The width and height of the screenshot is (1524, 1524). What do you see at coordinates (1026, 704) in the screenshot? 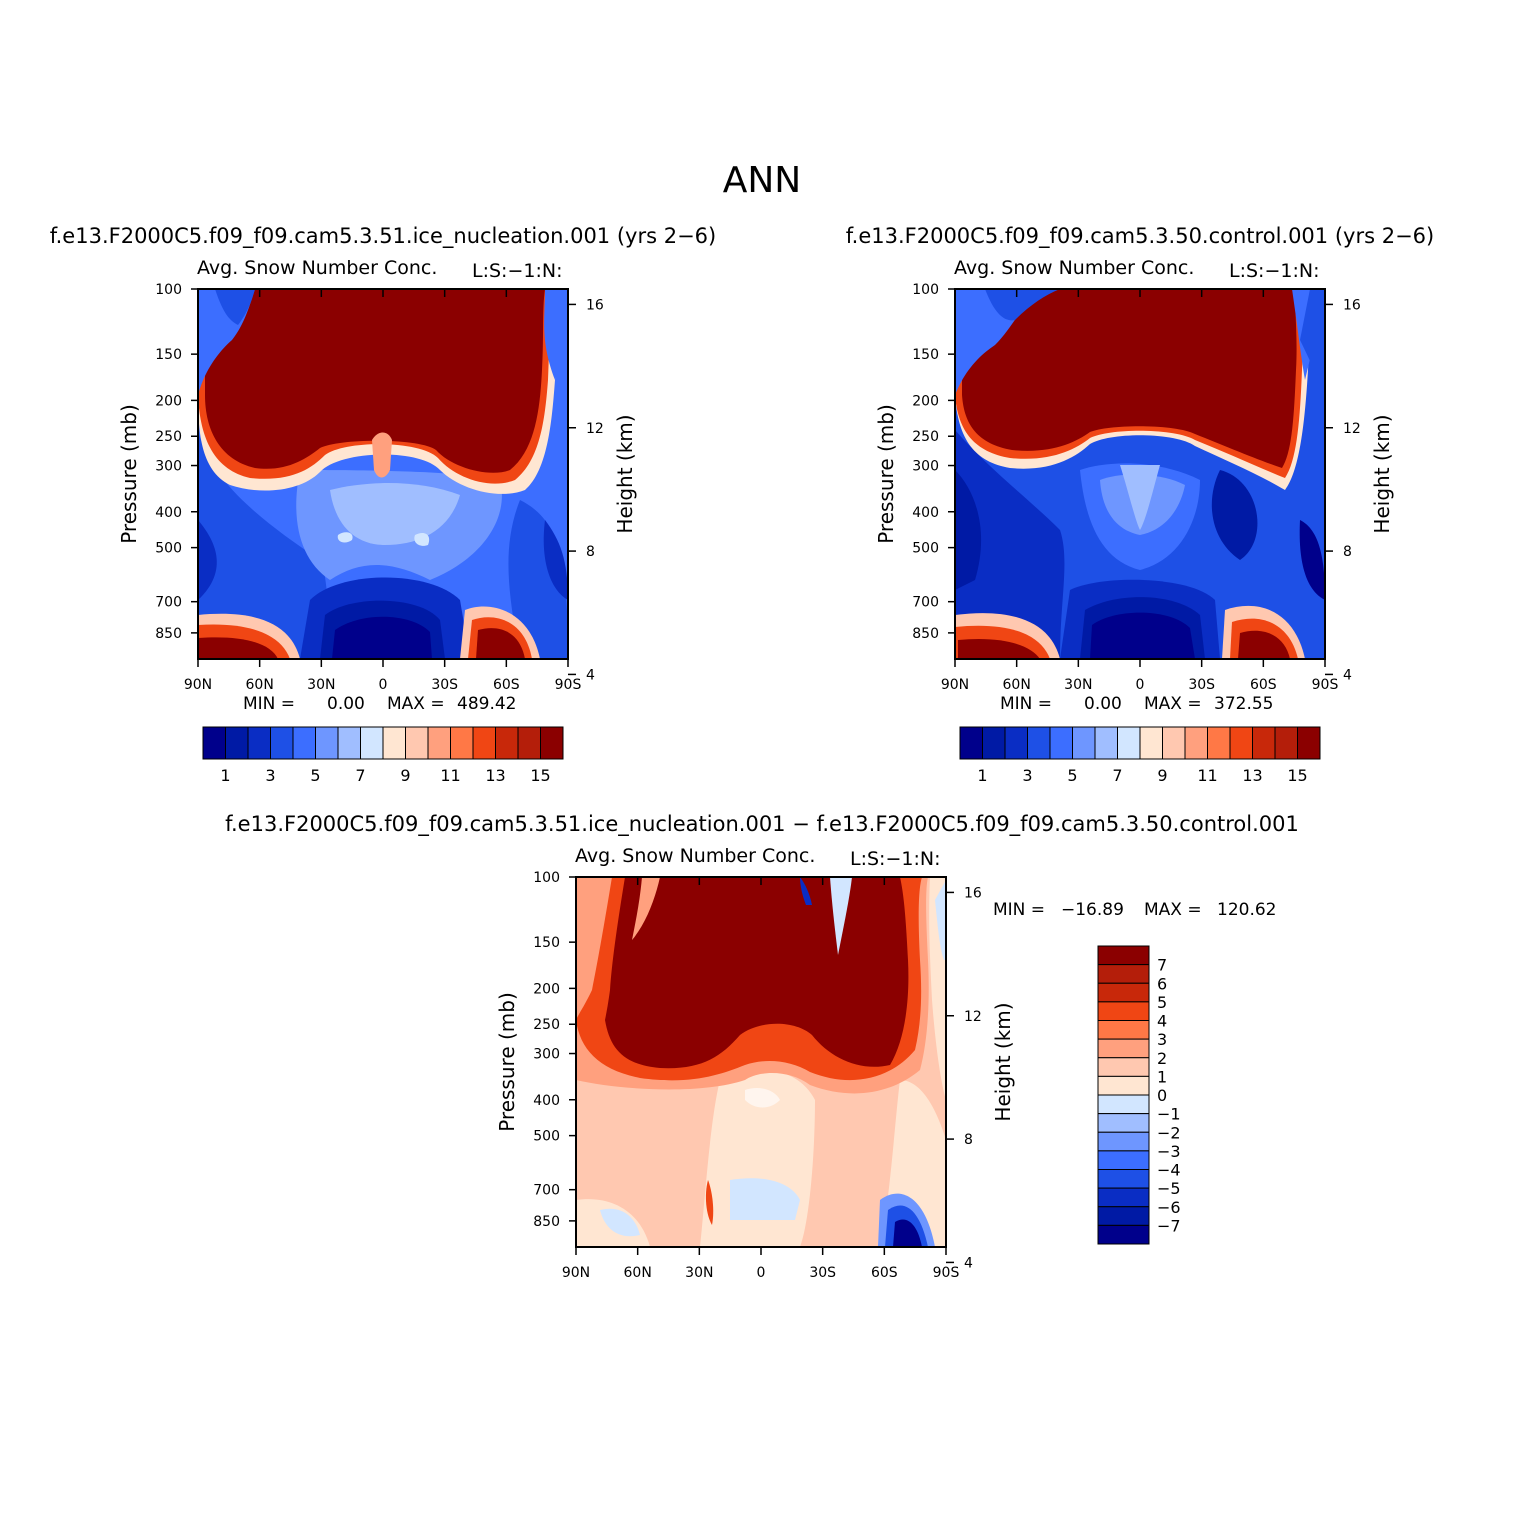
I see `panel-b-min-label: MIN =` at bounding box center [1026, 704].